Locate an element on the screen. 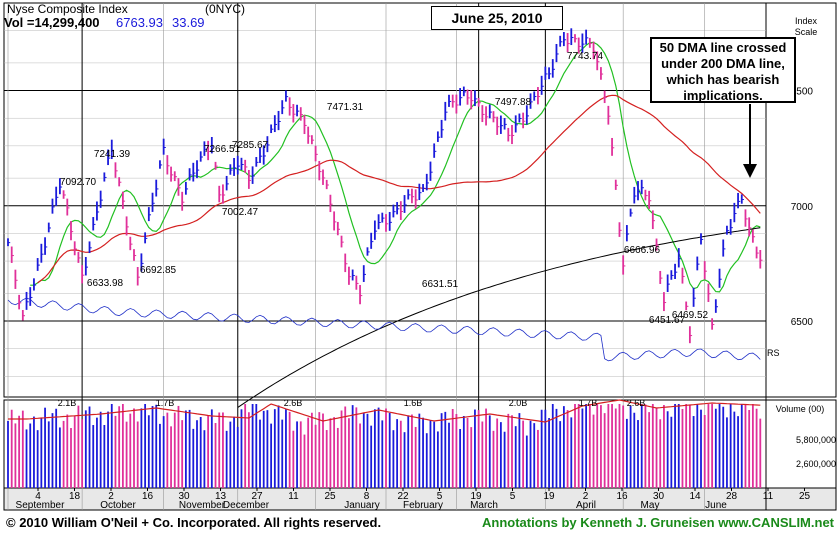 Image resolution: width=840 pixels, height=534 pixels. price-label: 6451.67 is located at coordinates (667, 320).